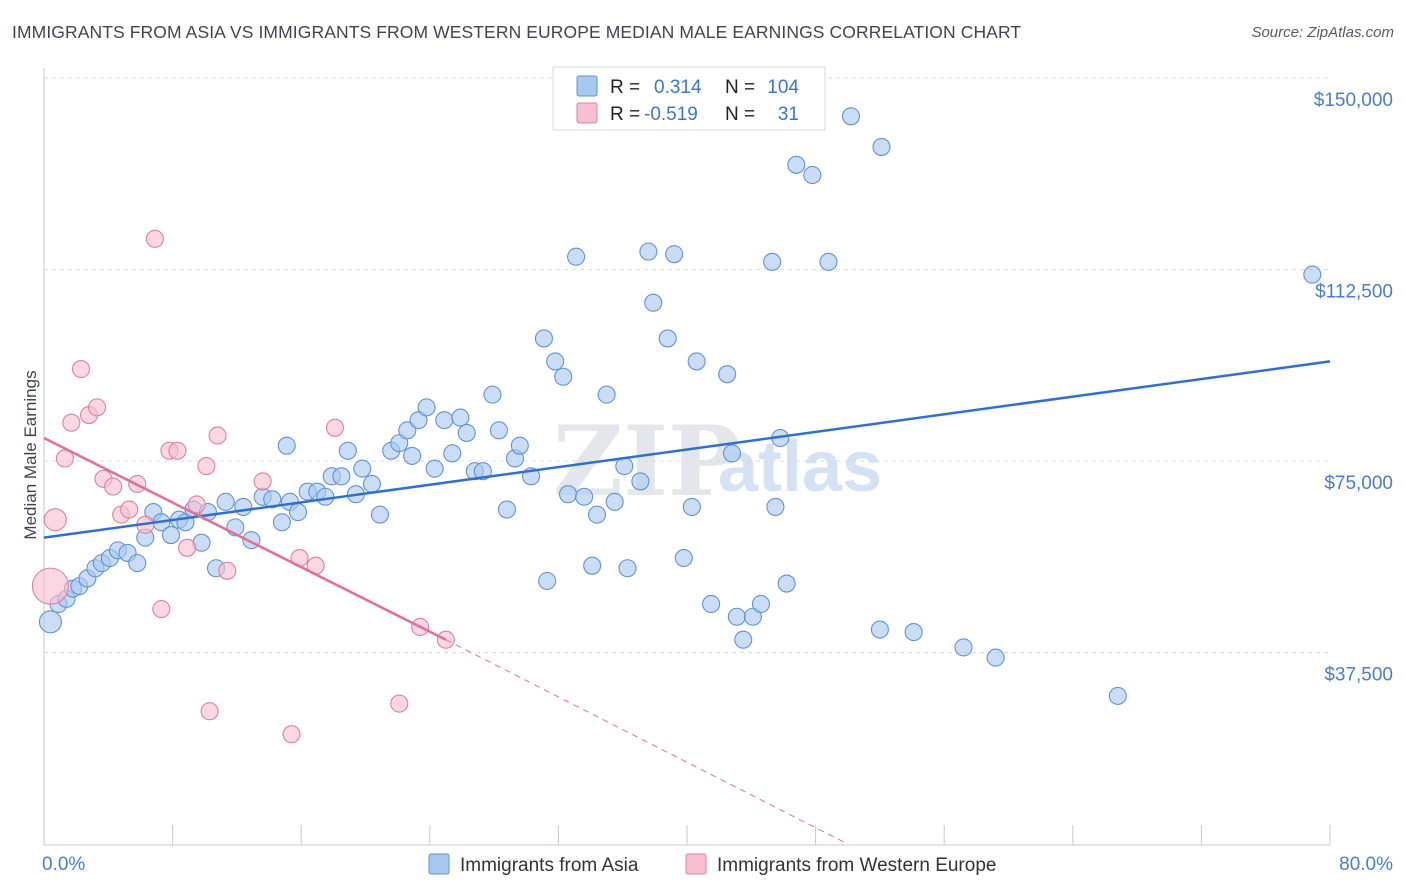 The height and width of the screenshot is (892, 1406). What do you see at coordinates (671, 114) in the screenshot?
I see `legend-r-value-western-europe: -0.519` at bounding box center [671, 114].